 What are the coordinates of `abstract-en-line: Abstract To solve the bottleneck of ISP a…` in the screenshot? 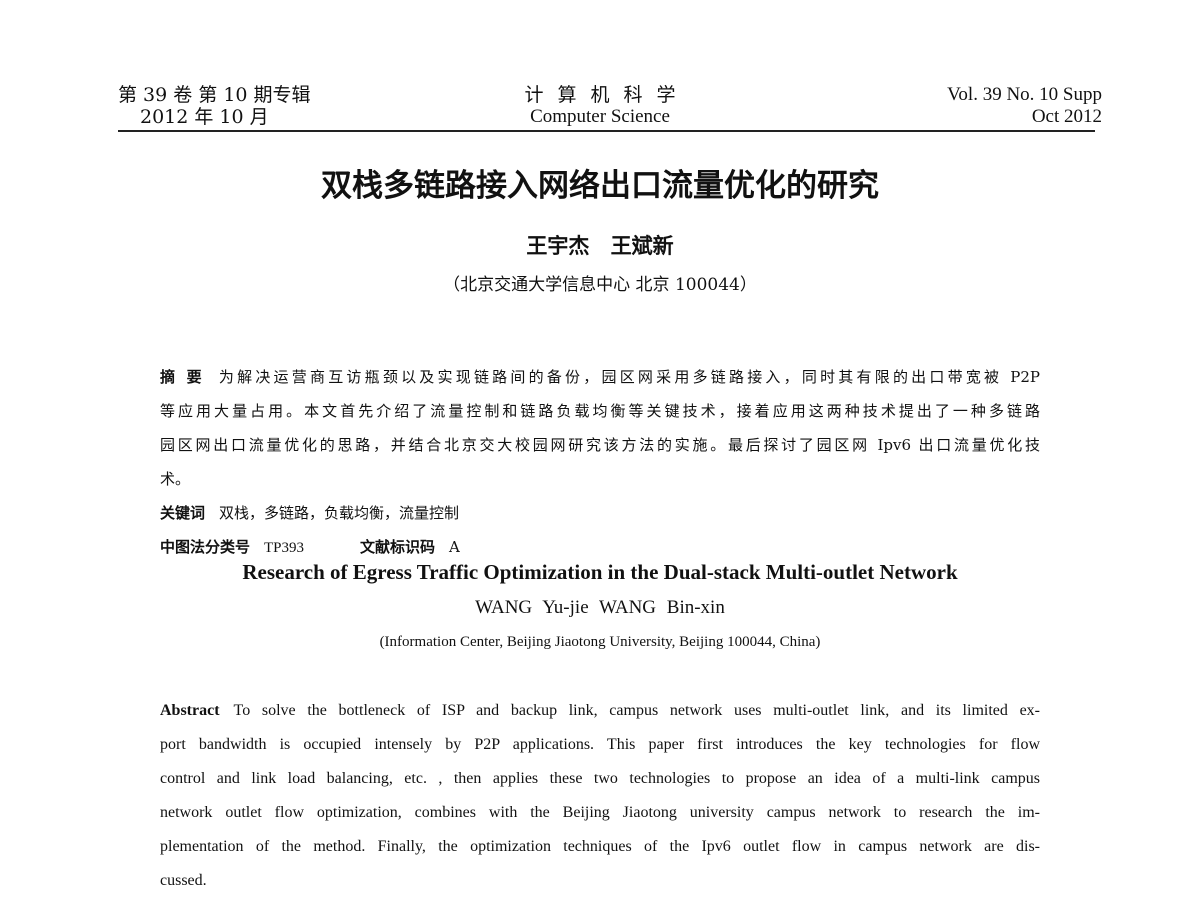 It's located at (600, 710).